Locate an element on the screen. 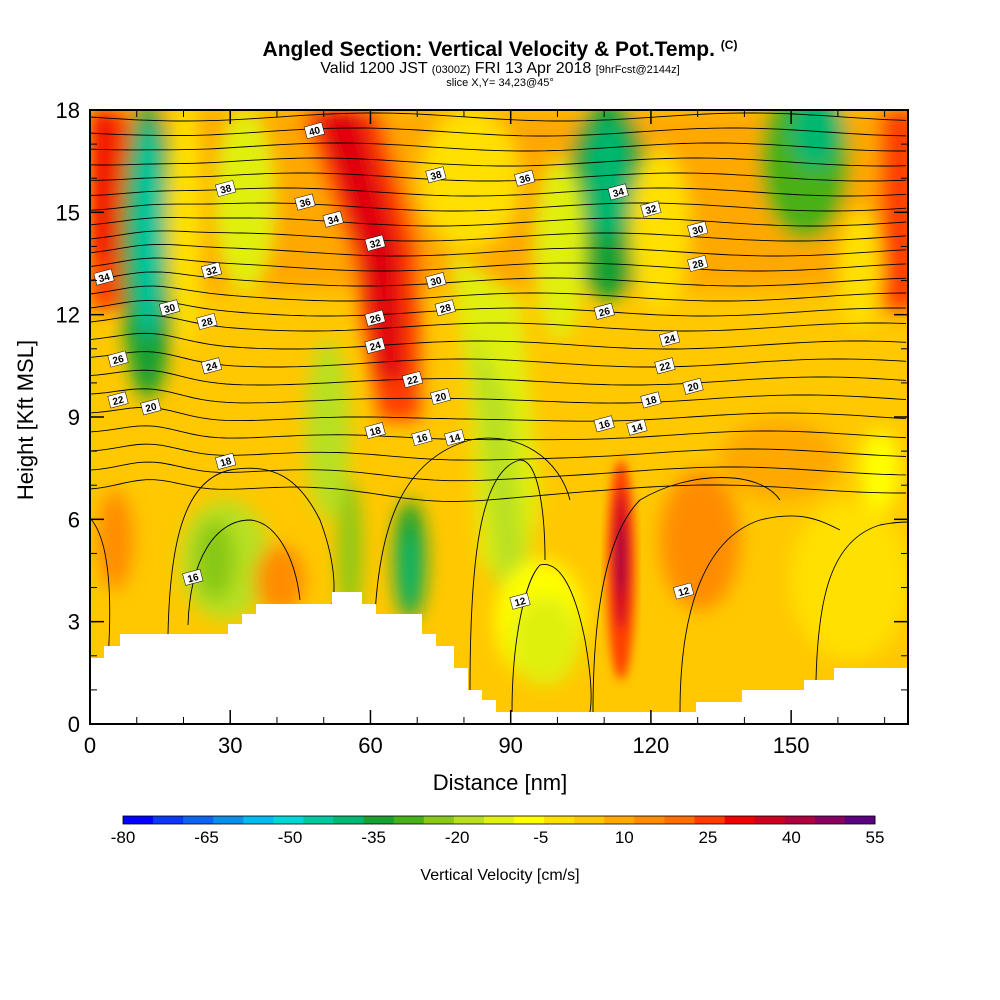 This screenshot has height=1000, width=1000. x-tick-label: 60 is located at coordinates (370, 745).